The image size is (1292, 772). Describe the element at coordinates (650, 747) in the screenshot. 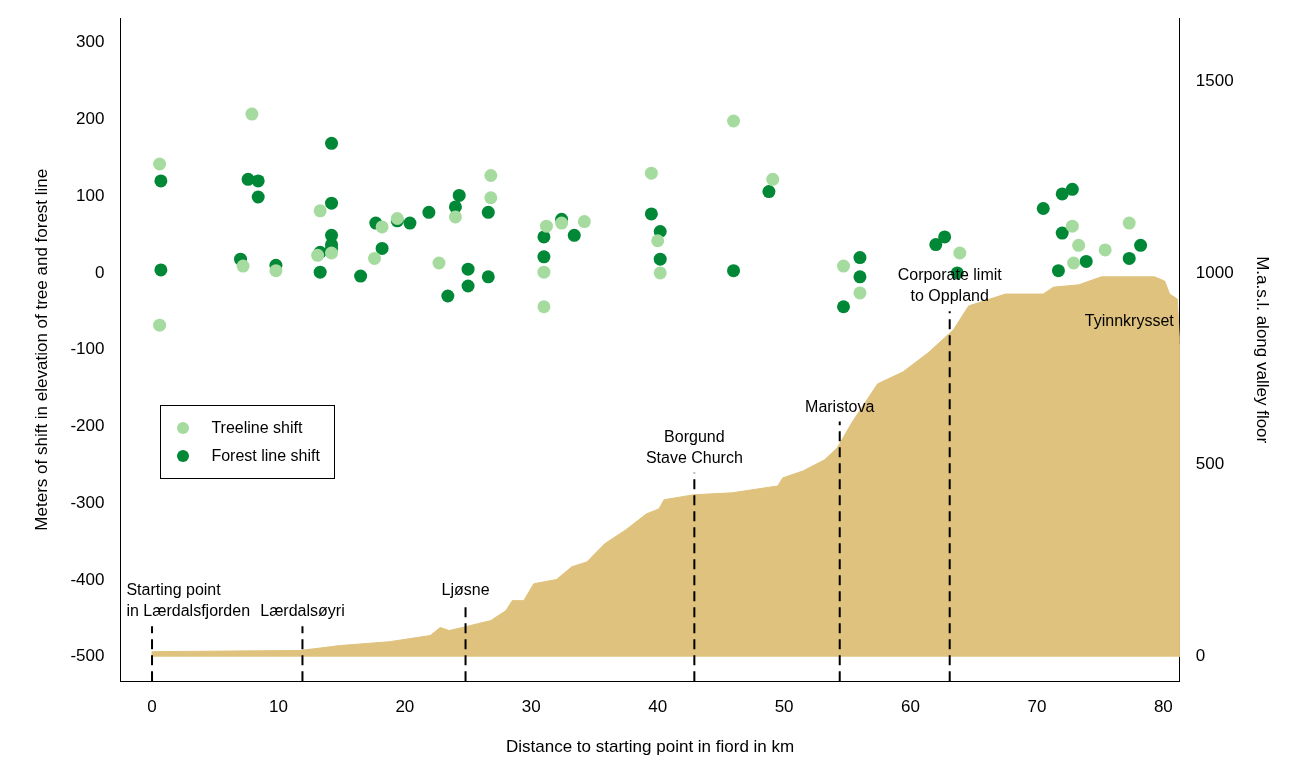

I see `x-axis-title: Distance to starting point in fiord in km` at that location.